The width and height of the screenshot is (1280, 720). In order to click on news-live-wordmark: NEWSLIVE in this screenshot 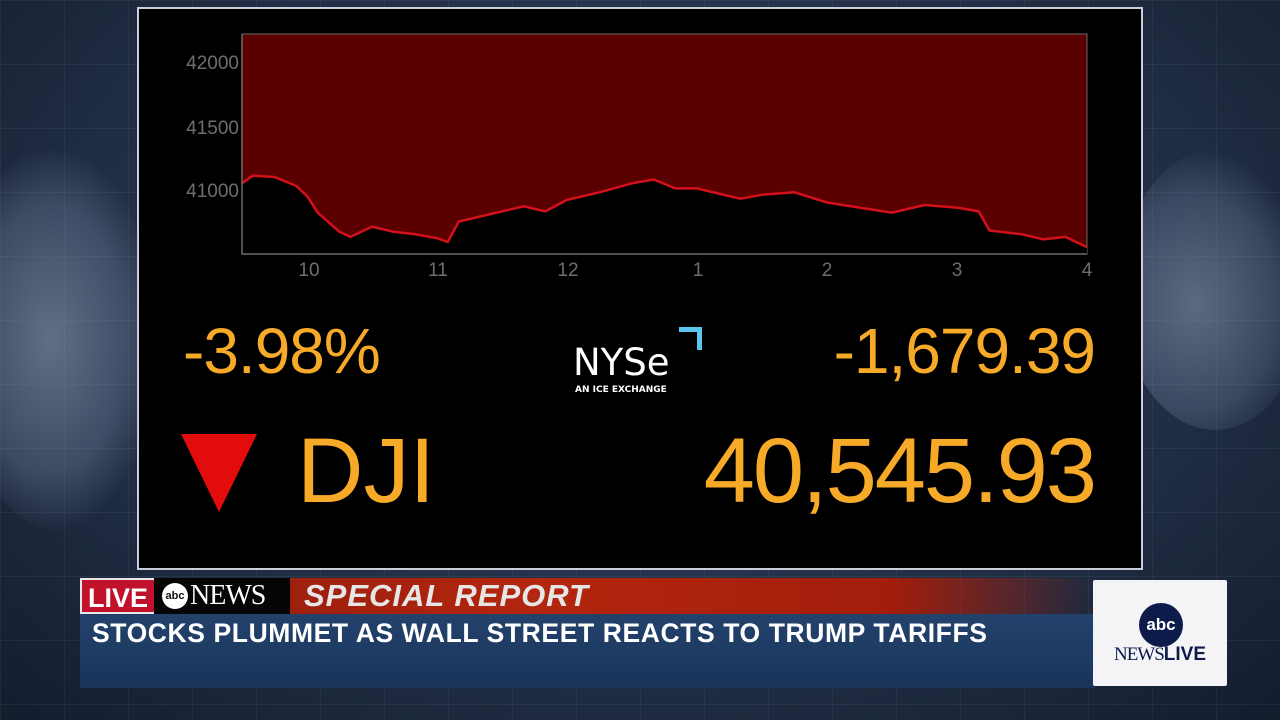, I will do `click(1160, 655)`.